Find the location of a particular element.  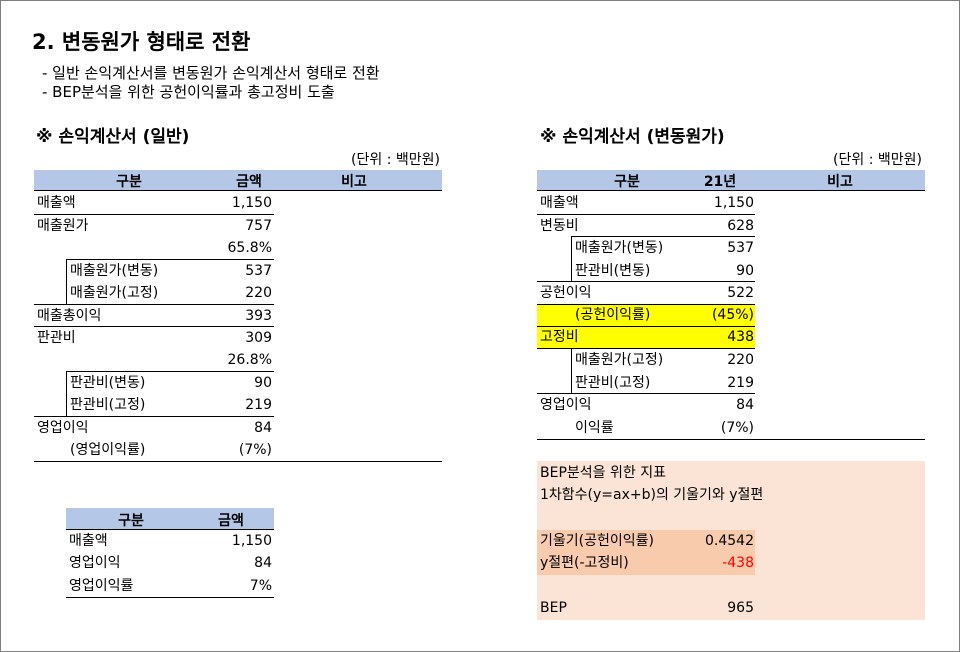

bullet-1: - 일반 손익계산서를 변동원가 손익계산서 형태로 전환 is located at coordinates (211, 73).